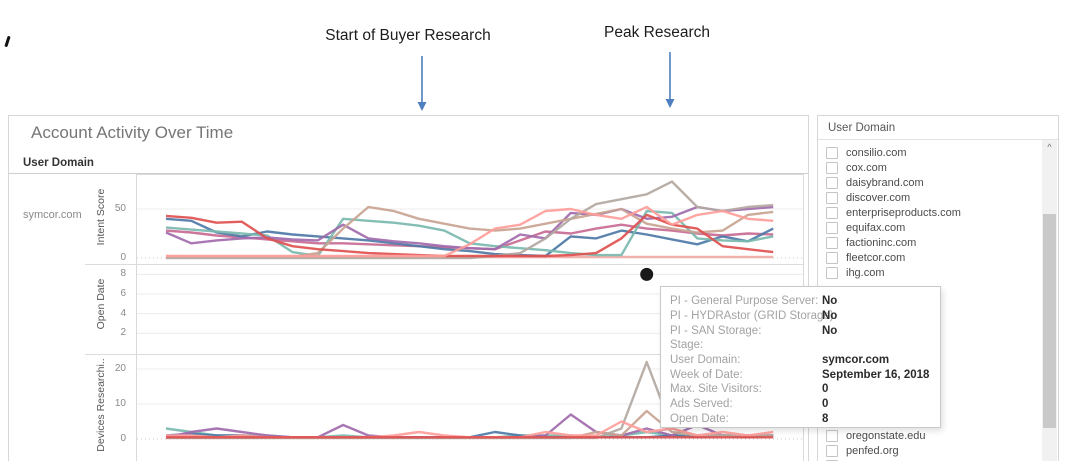  I want to click on filter-item-label: ihg.com, so click(865, 273).